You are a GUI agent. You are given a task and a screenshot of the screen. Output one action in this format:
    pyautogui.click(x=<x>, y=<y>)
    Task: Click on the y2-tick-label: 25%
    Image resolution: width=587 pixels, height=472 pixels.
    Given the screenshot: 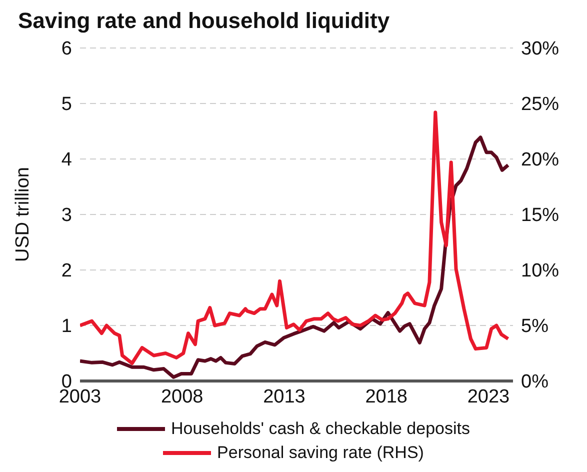 What is the action you would take?
    pyautogui.click(x=540, y=105)
    